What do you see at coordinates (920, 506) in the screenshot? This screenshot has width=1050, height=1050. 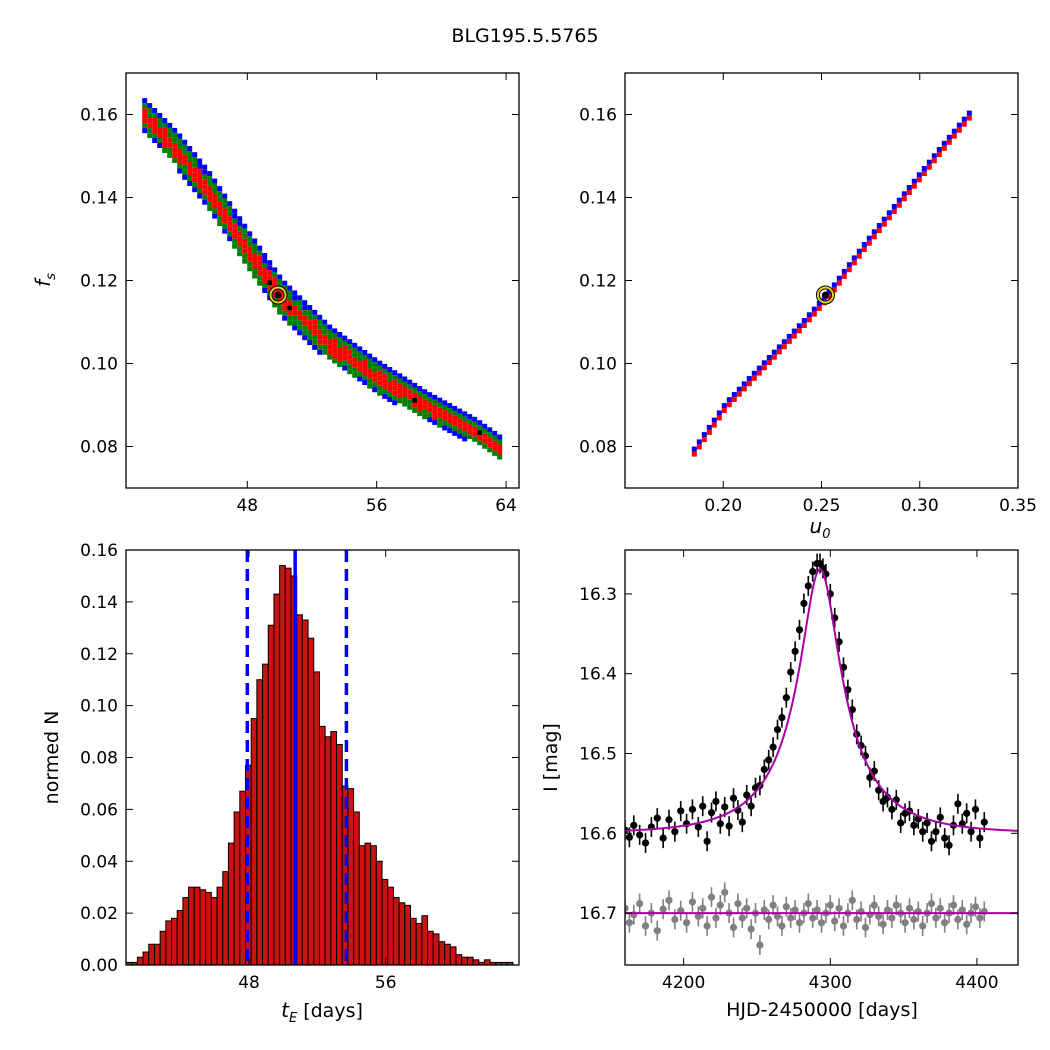 I see `x-tick-label: 0.30` at bounding box center [920, 506].